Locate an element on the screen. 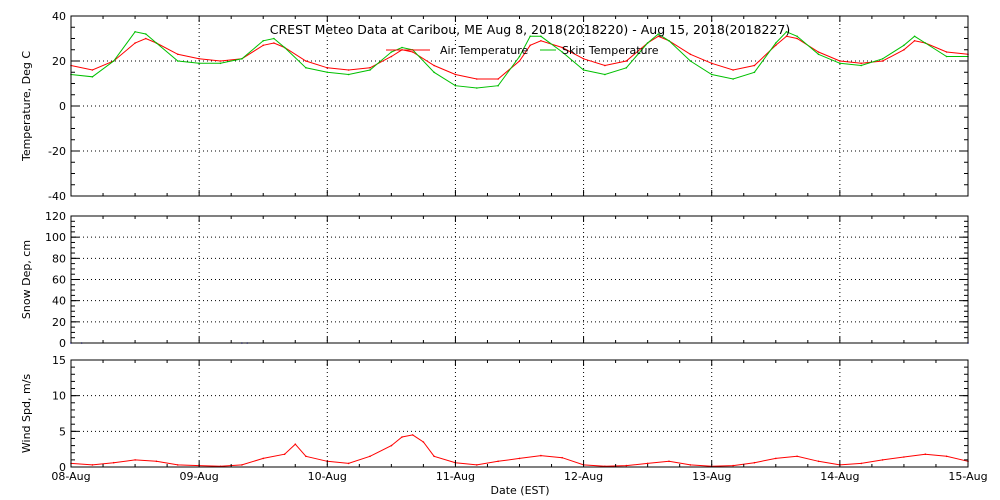 This screenshot has width=1000, height=500. wind-speed-y-tick-labels: 15 10 5 0 is located at coordinates (59, 414).